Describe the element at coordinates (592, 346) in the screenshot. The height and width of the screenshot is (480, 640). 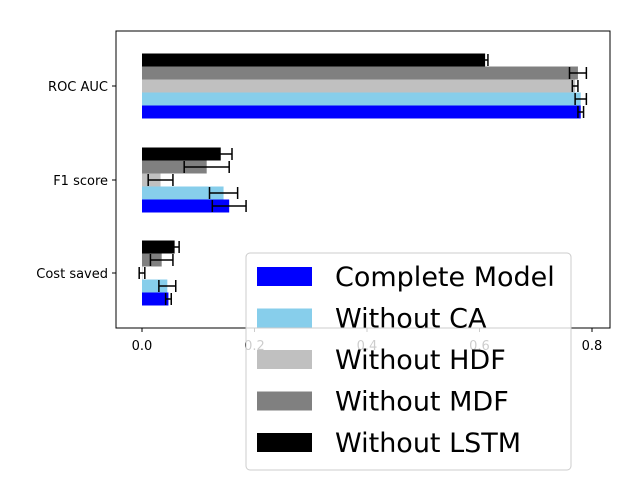
I see `x-tick-label-4: 0.8` at that location.